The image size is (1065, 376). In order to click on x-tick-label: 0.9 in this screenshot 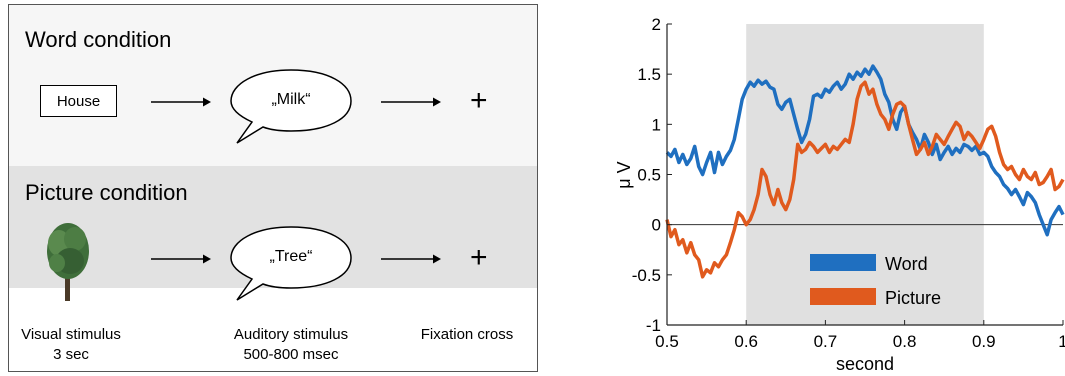, I will do `click(984, 341)`.